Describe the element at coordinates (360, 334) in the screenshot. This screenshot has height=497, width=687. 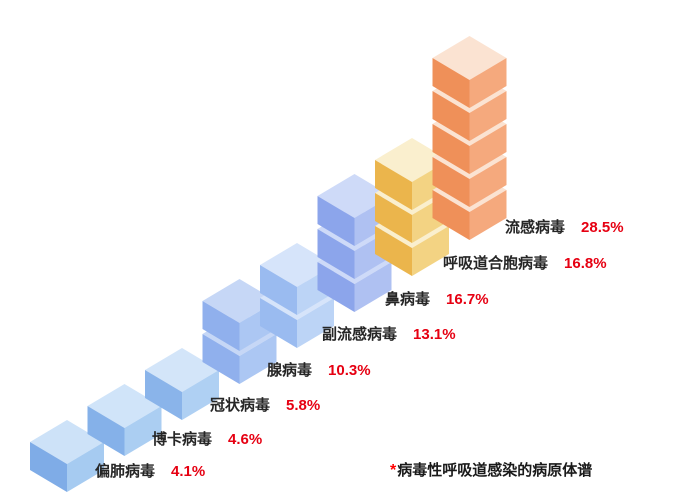
I see `virus-name: 副流感病毒` at that location.